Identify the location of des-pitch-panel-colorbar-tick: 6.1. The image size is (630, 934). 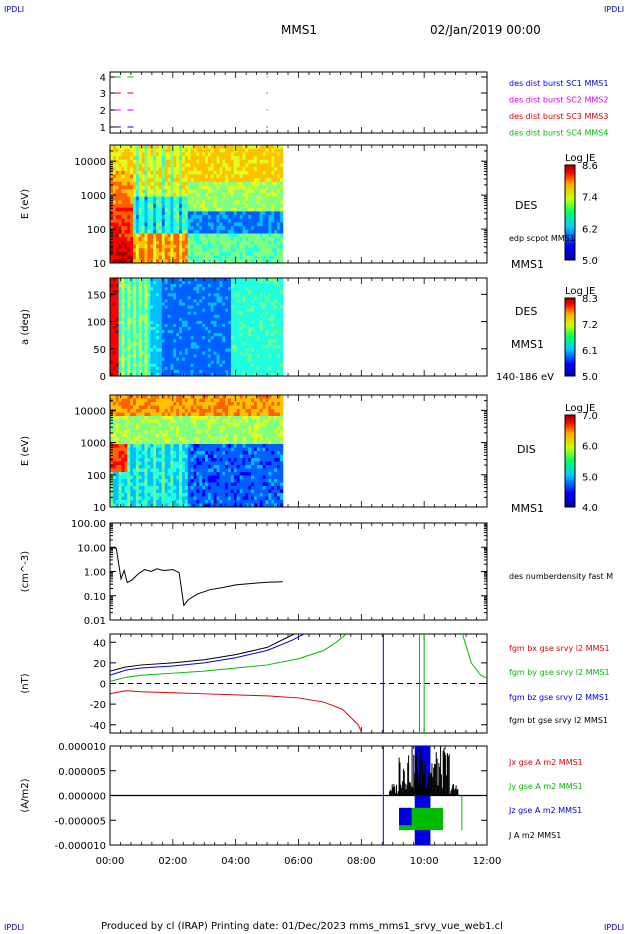
(590, 351).